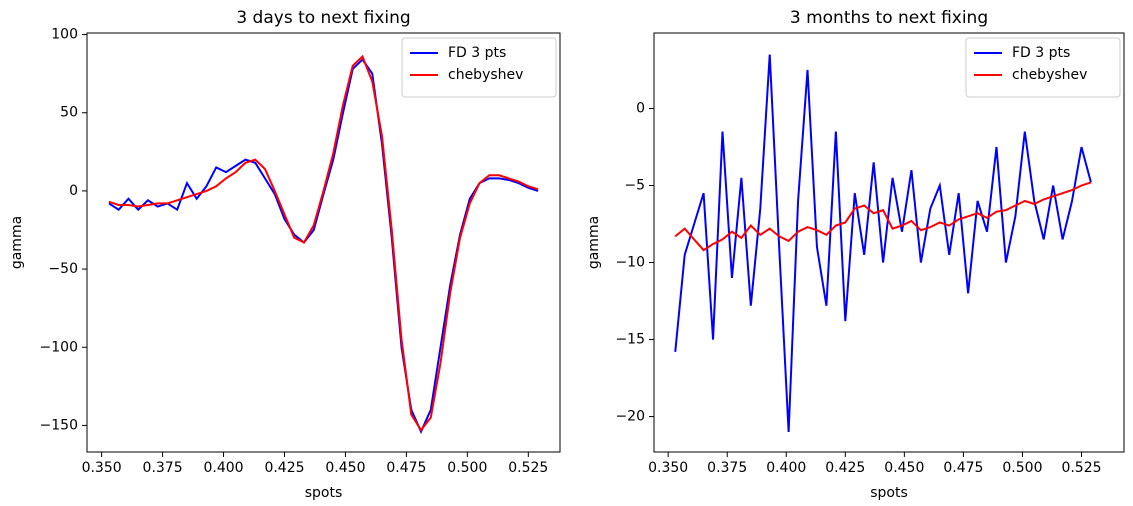 The width and height of the screenshot is (1133, 506). What do you see at coordinates (64, 35) in the screenshot?
I see `y-tick-label: 100` at bounding box center [64, 35].